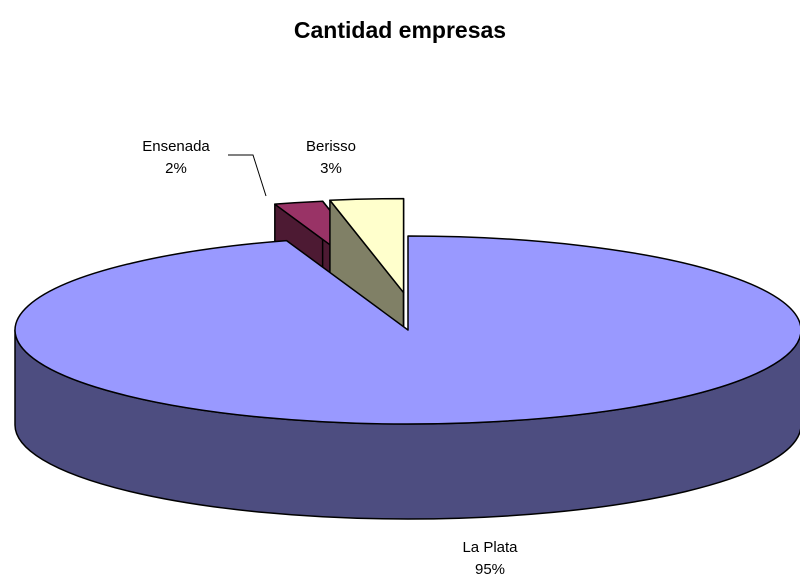  Describe the element at coordinates (367, 245) in the screenshot. I see `slice` at that location.